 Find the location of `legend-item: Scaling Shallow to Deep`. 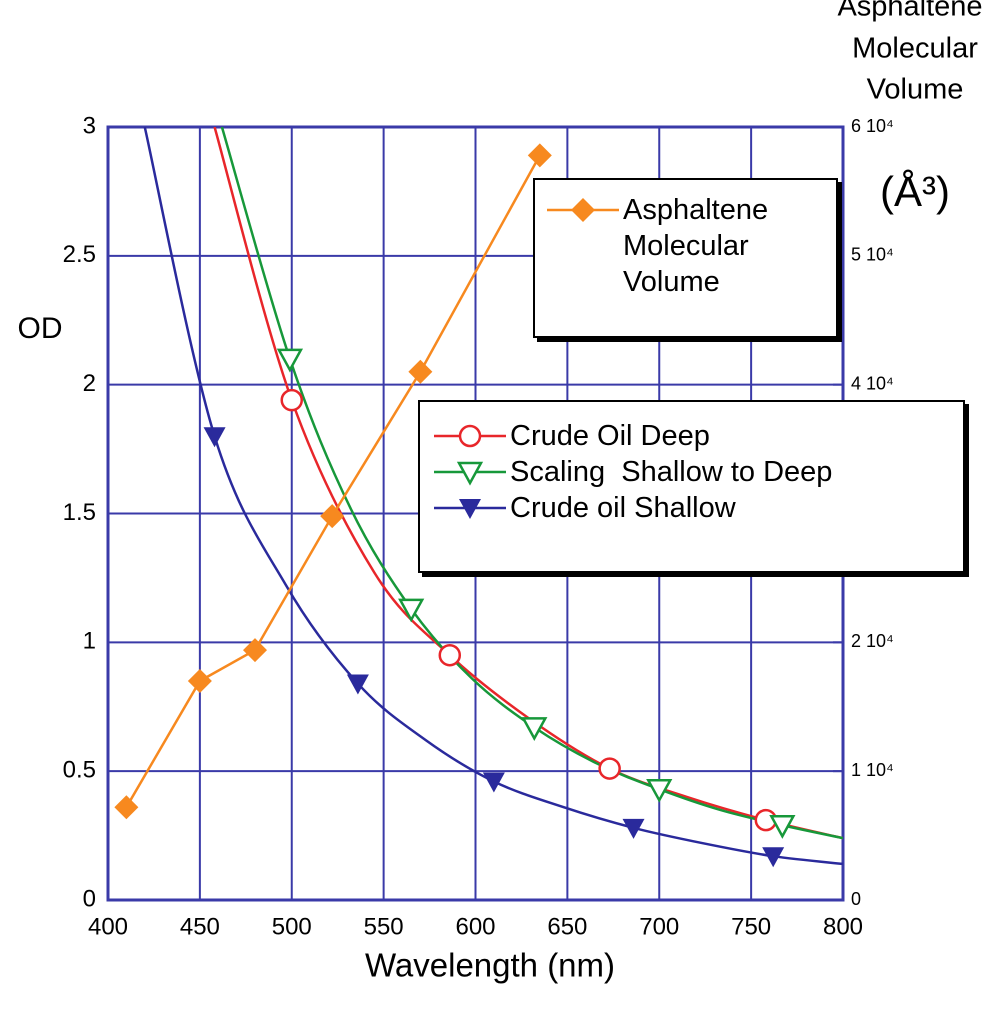

legend-item: Scaling Shallow to Deep is located at coordinates (691, 472).